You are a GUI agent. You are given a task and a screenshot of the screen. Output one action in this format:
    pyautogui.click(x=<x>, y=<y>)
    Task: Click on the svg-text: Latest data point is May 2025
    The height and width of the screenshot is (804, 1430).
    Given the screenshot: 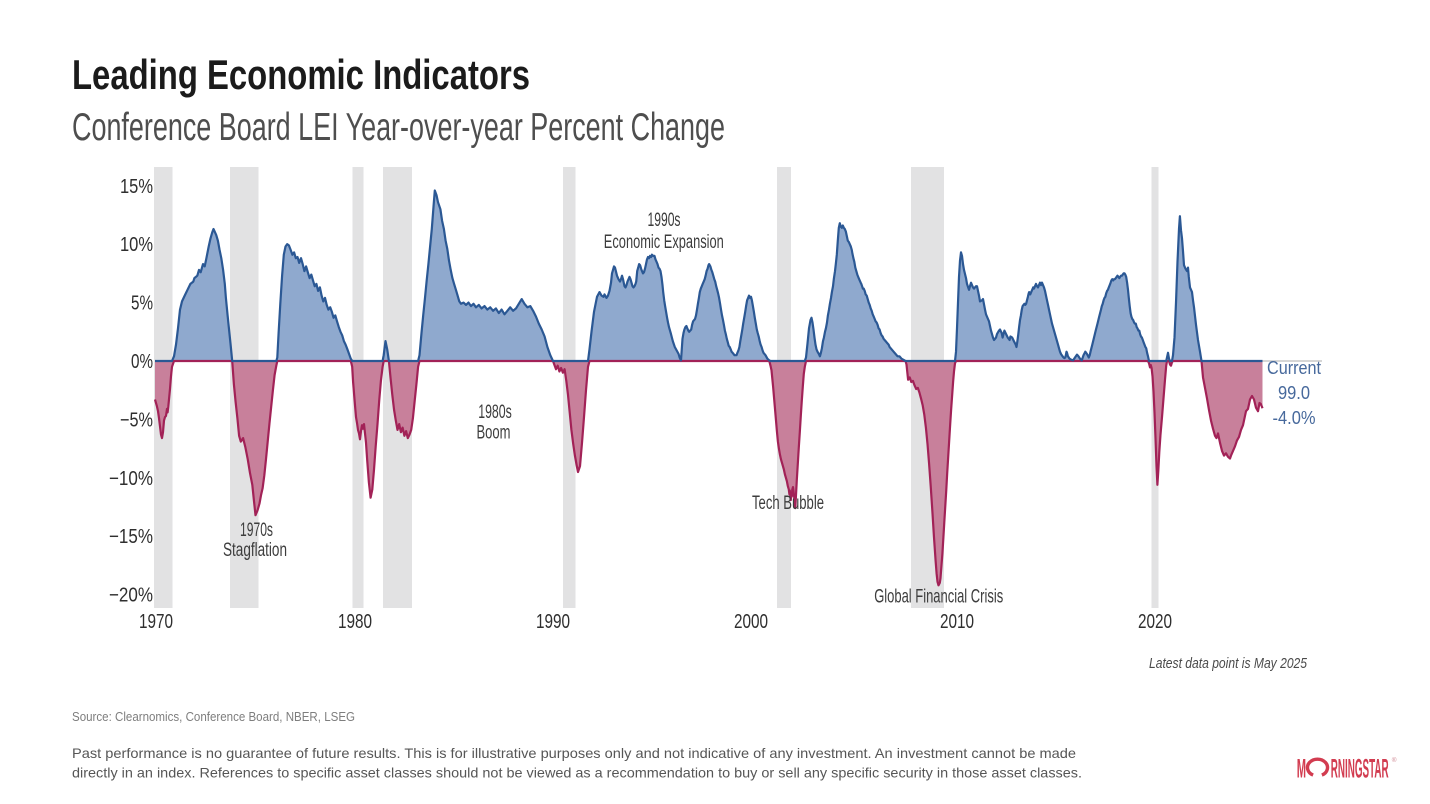 What is the action you would take?
    pyautogui.click(x=1228, y=663)
    